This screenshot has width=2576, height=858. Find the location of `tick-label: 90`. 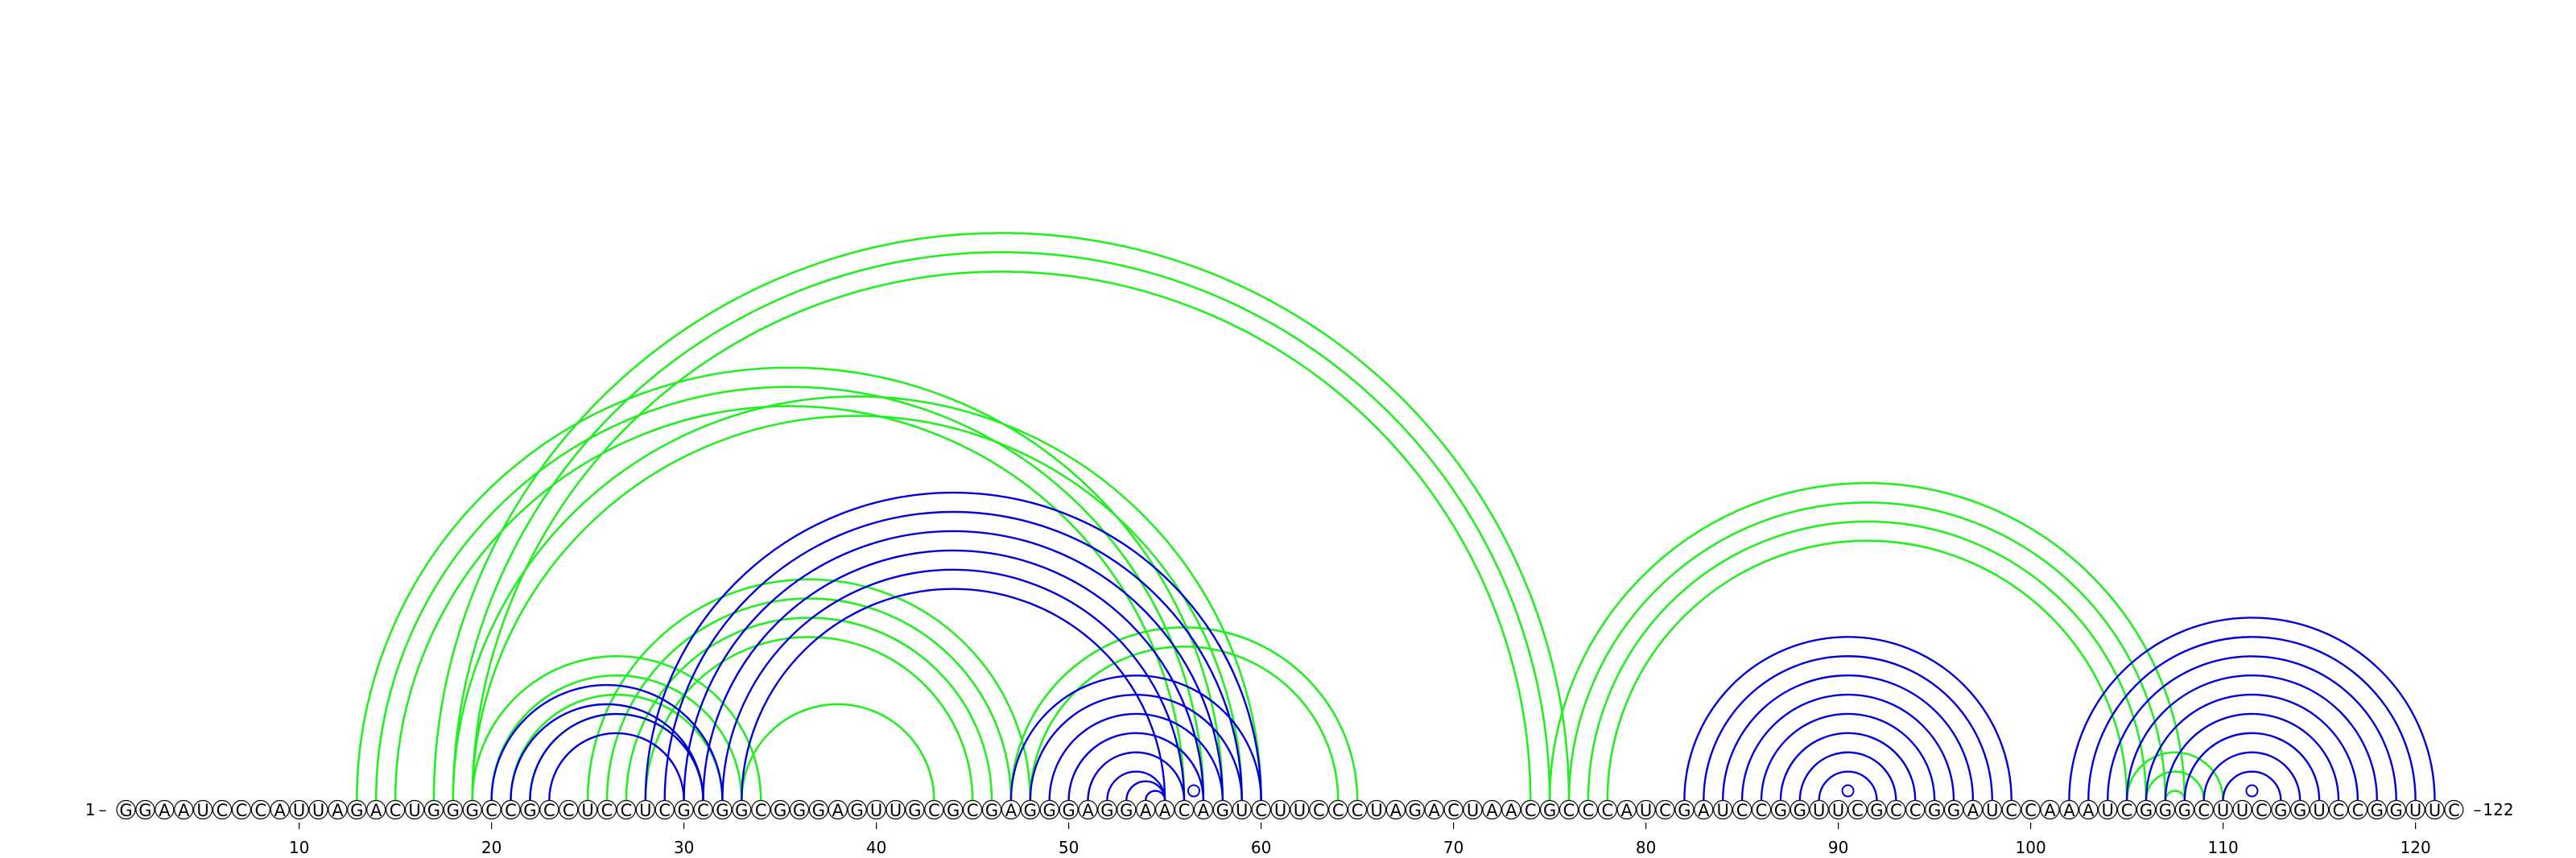

tick-label: 90 is located at coordinates (1838, 848).